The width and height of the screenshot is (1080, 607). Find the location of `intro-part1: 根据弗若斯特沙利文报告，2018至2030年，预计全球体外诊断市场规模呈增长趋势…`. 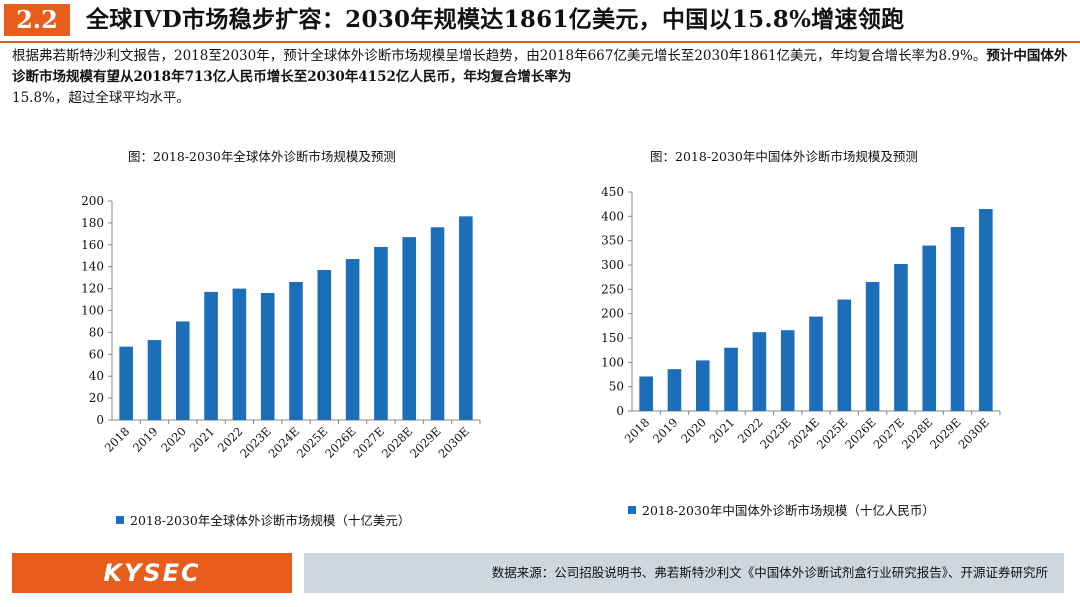

intro-part1: 根据弗若斯特沙利文报告，2018至2030年，预计全球体外诊断市场规模呈增长趋势… is located at coordinates (499, 56).